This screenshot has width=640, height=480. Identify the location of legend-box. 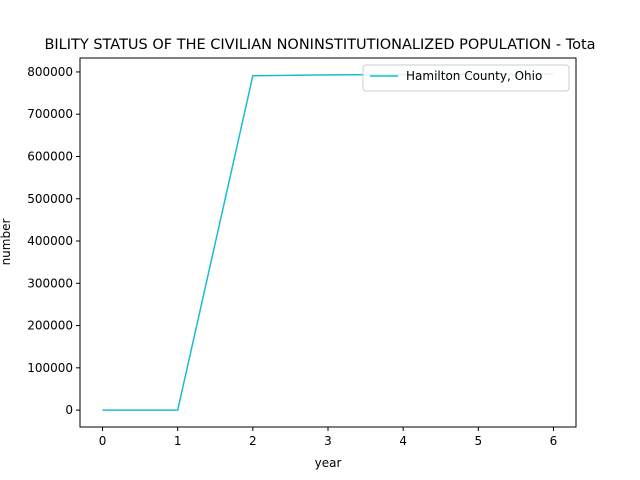
(466, 78).